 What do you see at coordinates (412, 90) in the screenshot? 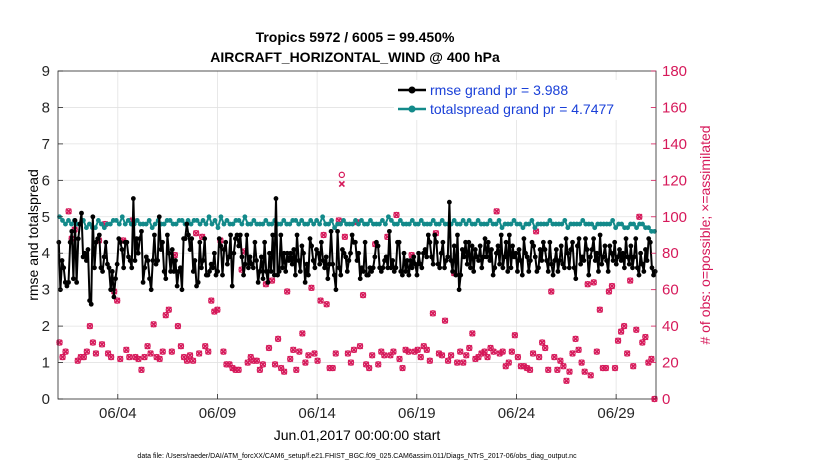
I see `legend-rmse-marker` at bounding box center [412, 90].